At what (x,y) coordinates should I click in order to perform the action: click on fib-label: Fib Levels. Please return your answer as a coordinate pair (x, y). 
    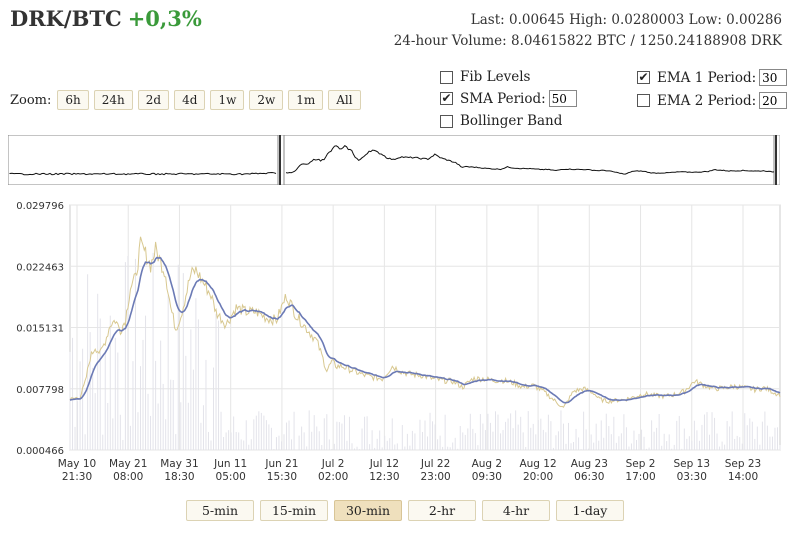
    Looking at the image, I should click on (495, 77).